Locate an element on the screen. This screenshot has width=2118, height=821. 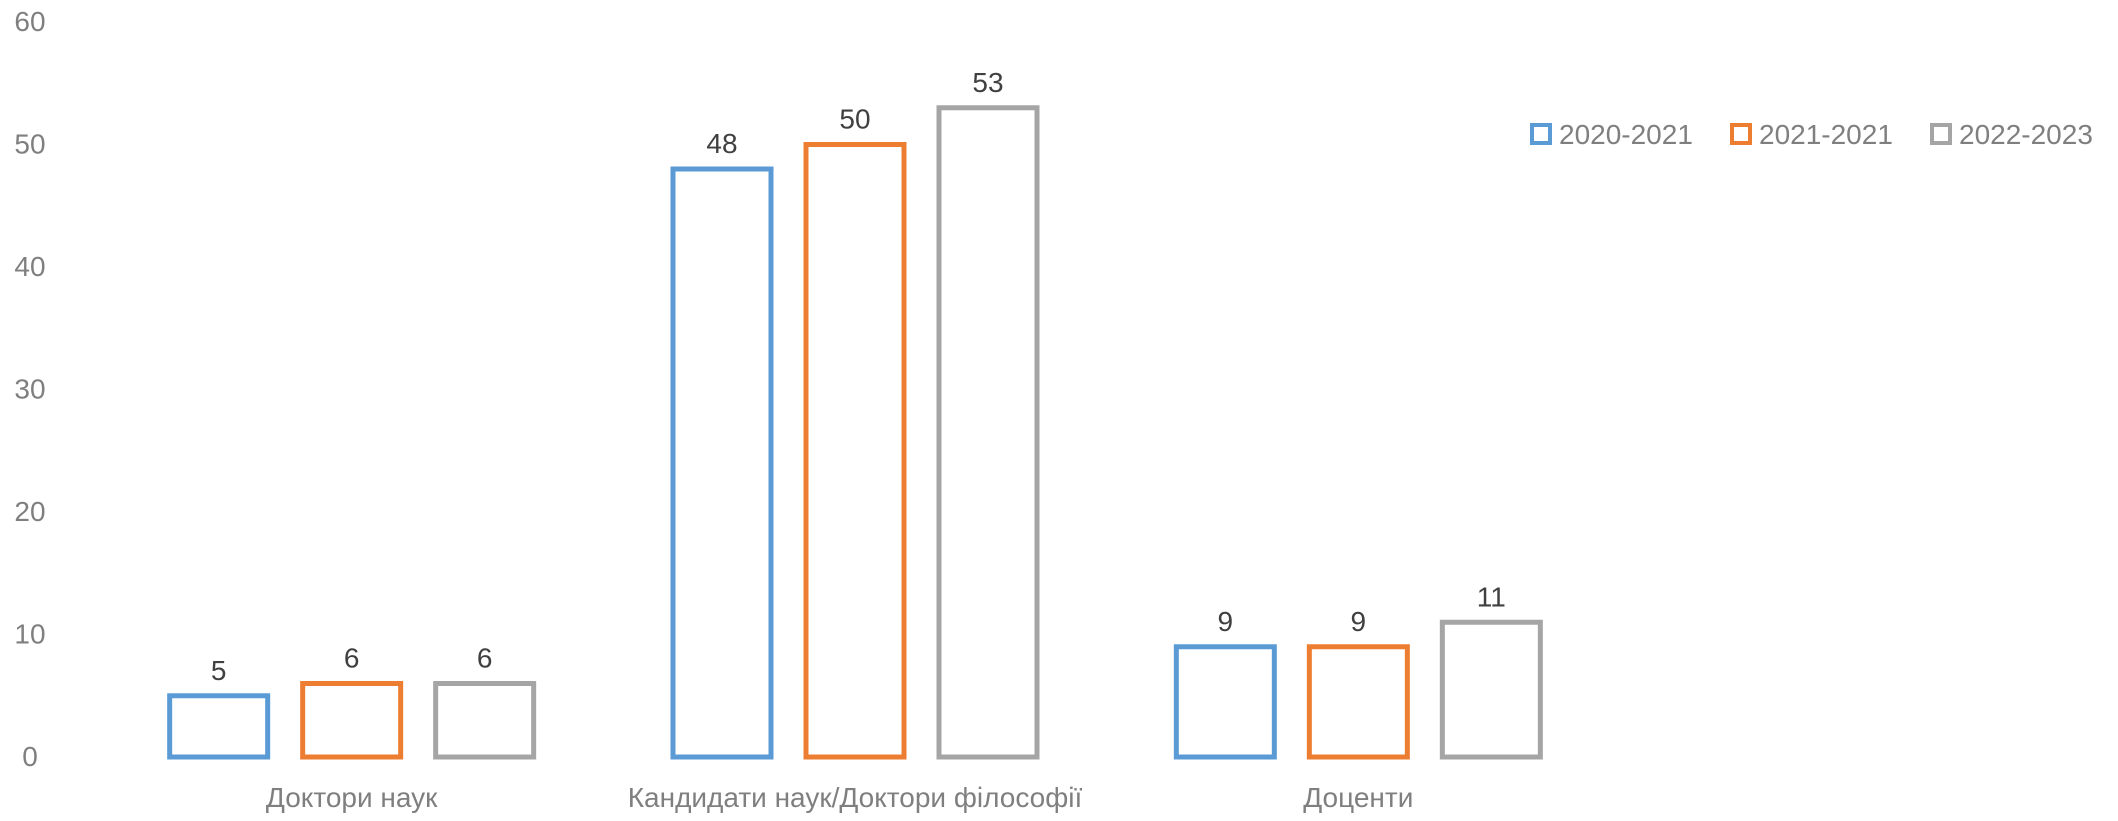
legend: 2020-2021 2021-2021 2022-2023 is located at coordinates (1811, 134).